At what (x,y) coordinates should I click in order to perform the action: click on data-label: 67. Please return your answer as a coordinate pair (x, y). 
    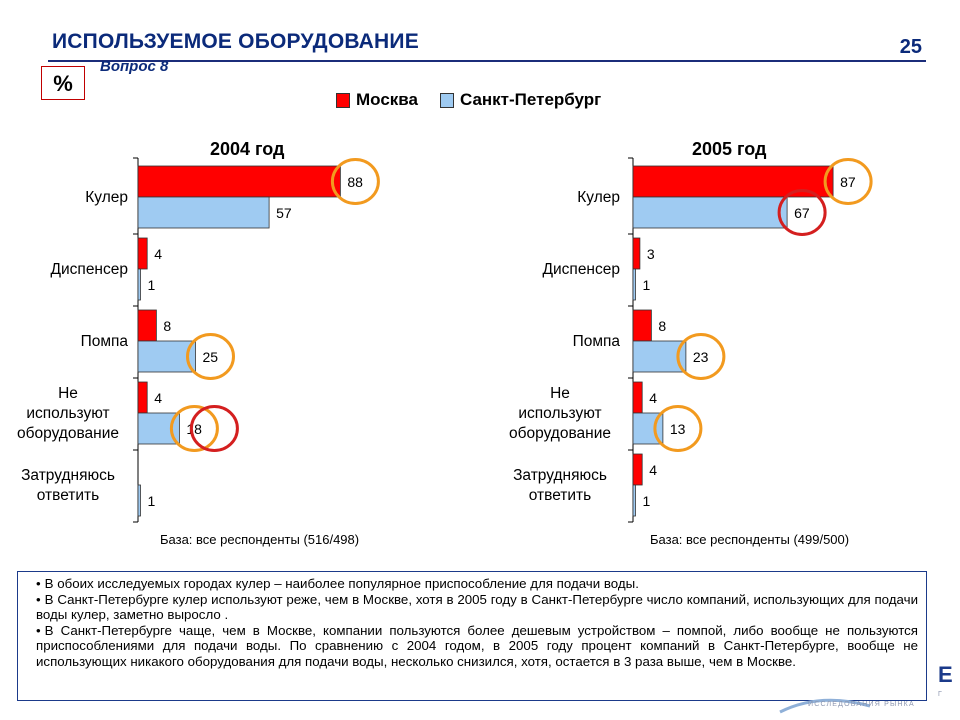
    Looking at the image, I should click on (802, 213).